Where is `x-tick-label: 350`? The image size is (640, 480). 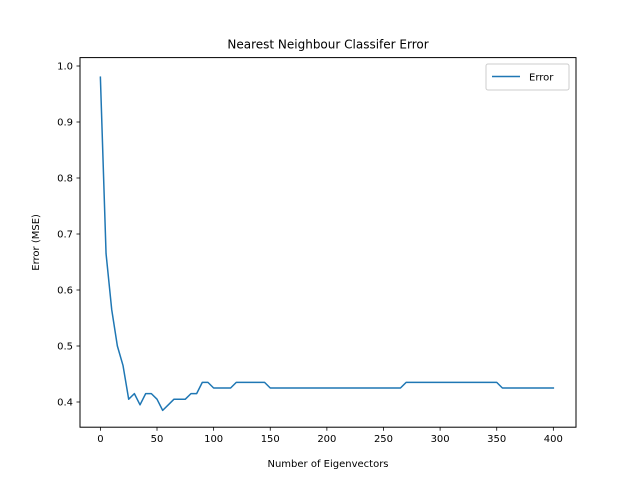
x-tick-label: 350 is located at coordinates (496, 439).